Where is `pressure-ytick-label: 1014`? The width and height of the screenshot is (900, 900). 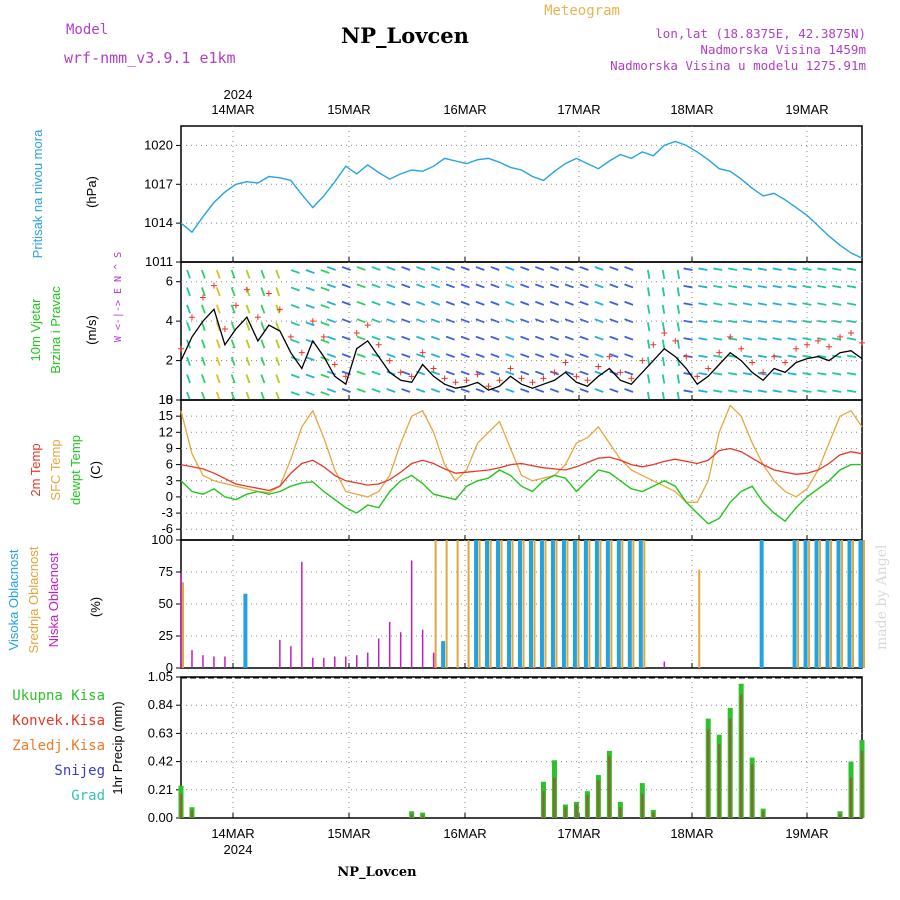
pressure-ytick-label: 1014 is located at coordinates (158, 222).